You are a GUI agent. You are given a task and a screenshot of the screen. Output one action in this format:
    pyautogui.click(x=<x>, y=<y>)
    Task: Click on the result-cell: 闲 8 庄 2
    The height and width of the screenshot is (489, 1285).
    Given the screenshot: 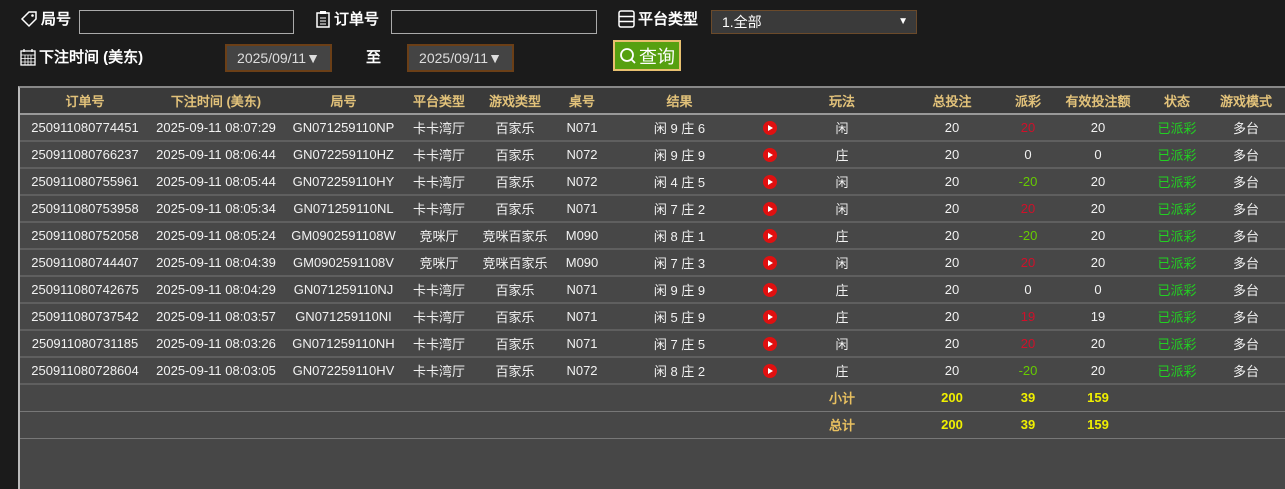 What is the action you would take?
    pyautogui.click(x=679, y=371)
    